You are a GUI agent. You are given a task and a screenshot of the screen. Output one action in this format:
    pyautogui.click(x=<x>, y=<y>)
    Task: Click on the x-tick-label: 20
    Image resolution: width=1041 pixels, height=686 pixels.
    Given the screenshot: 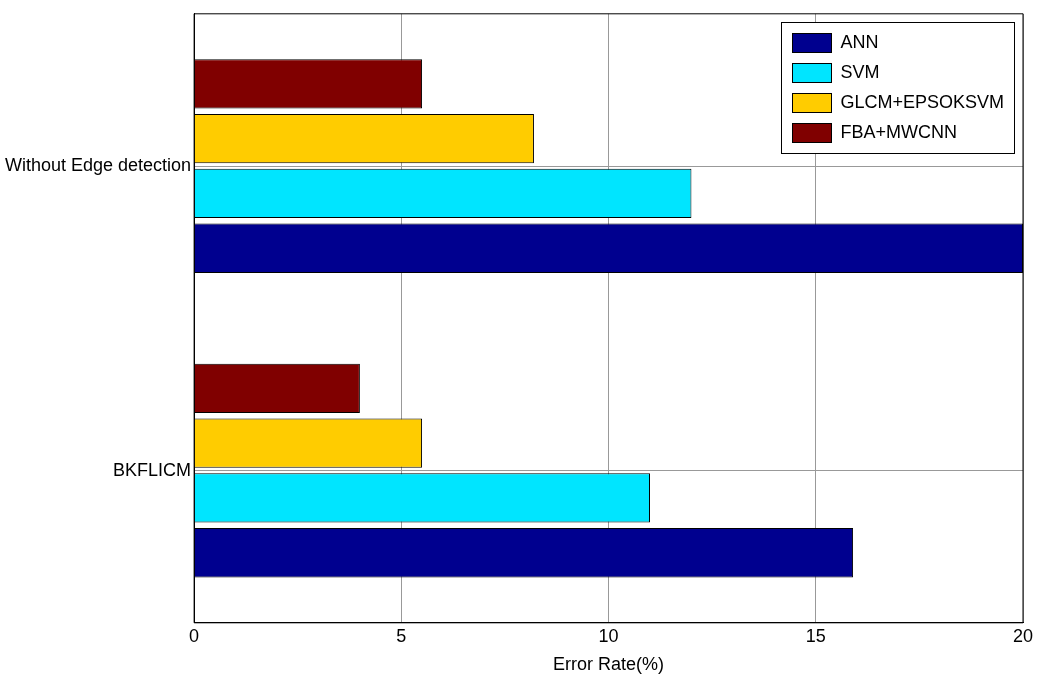 What is the action you would take?
    pyautogui.click(x=1023, y=635)
    